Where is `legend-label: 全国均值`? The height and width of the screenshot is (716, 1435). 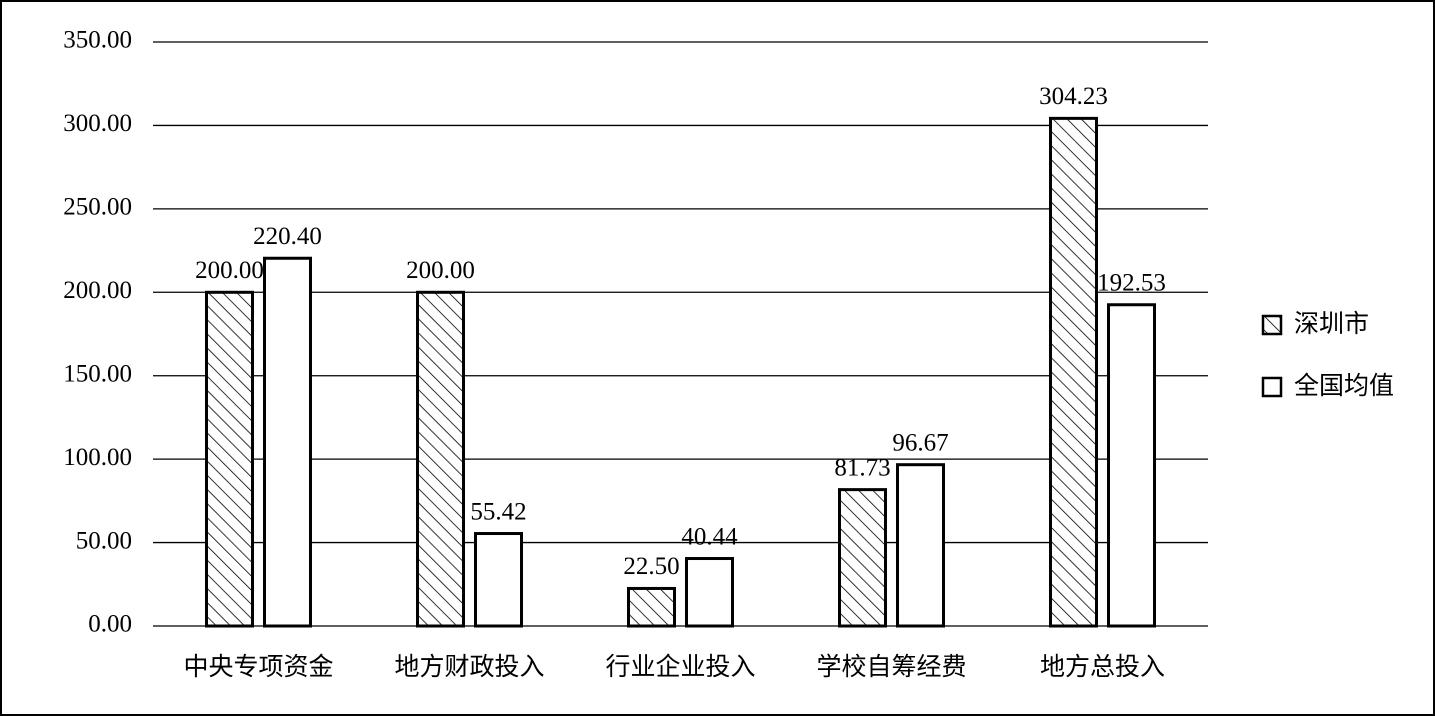
legend-label: 全国均值 is located at coordinates (1344, 385).